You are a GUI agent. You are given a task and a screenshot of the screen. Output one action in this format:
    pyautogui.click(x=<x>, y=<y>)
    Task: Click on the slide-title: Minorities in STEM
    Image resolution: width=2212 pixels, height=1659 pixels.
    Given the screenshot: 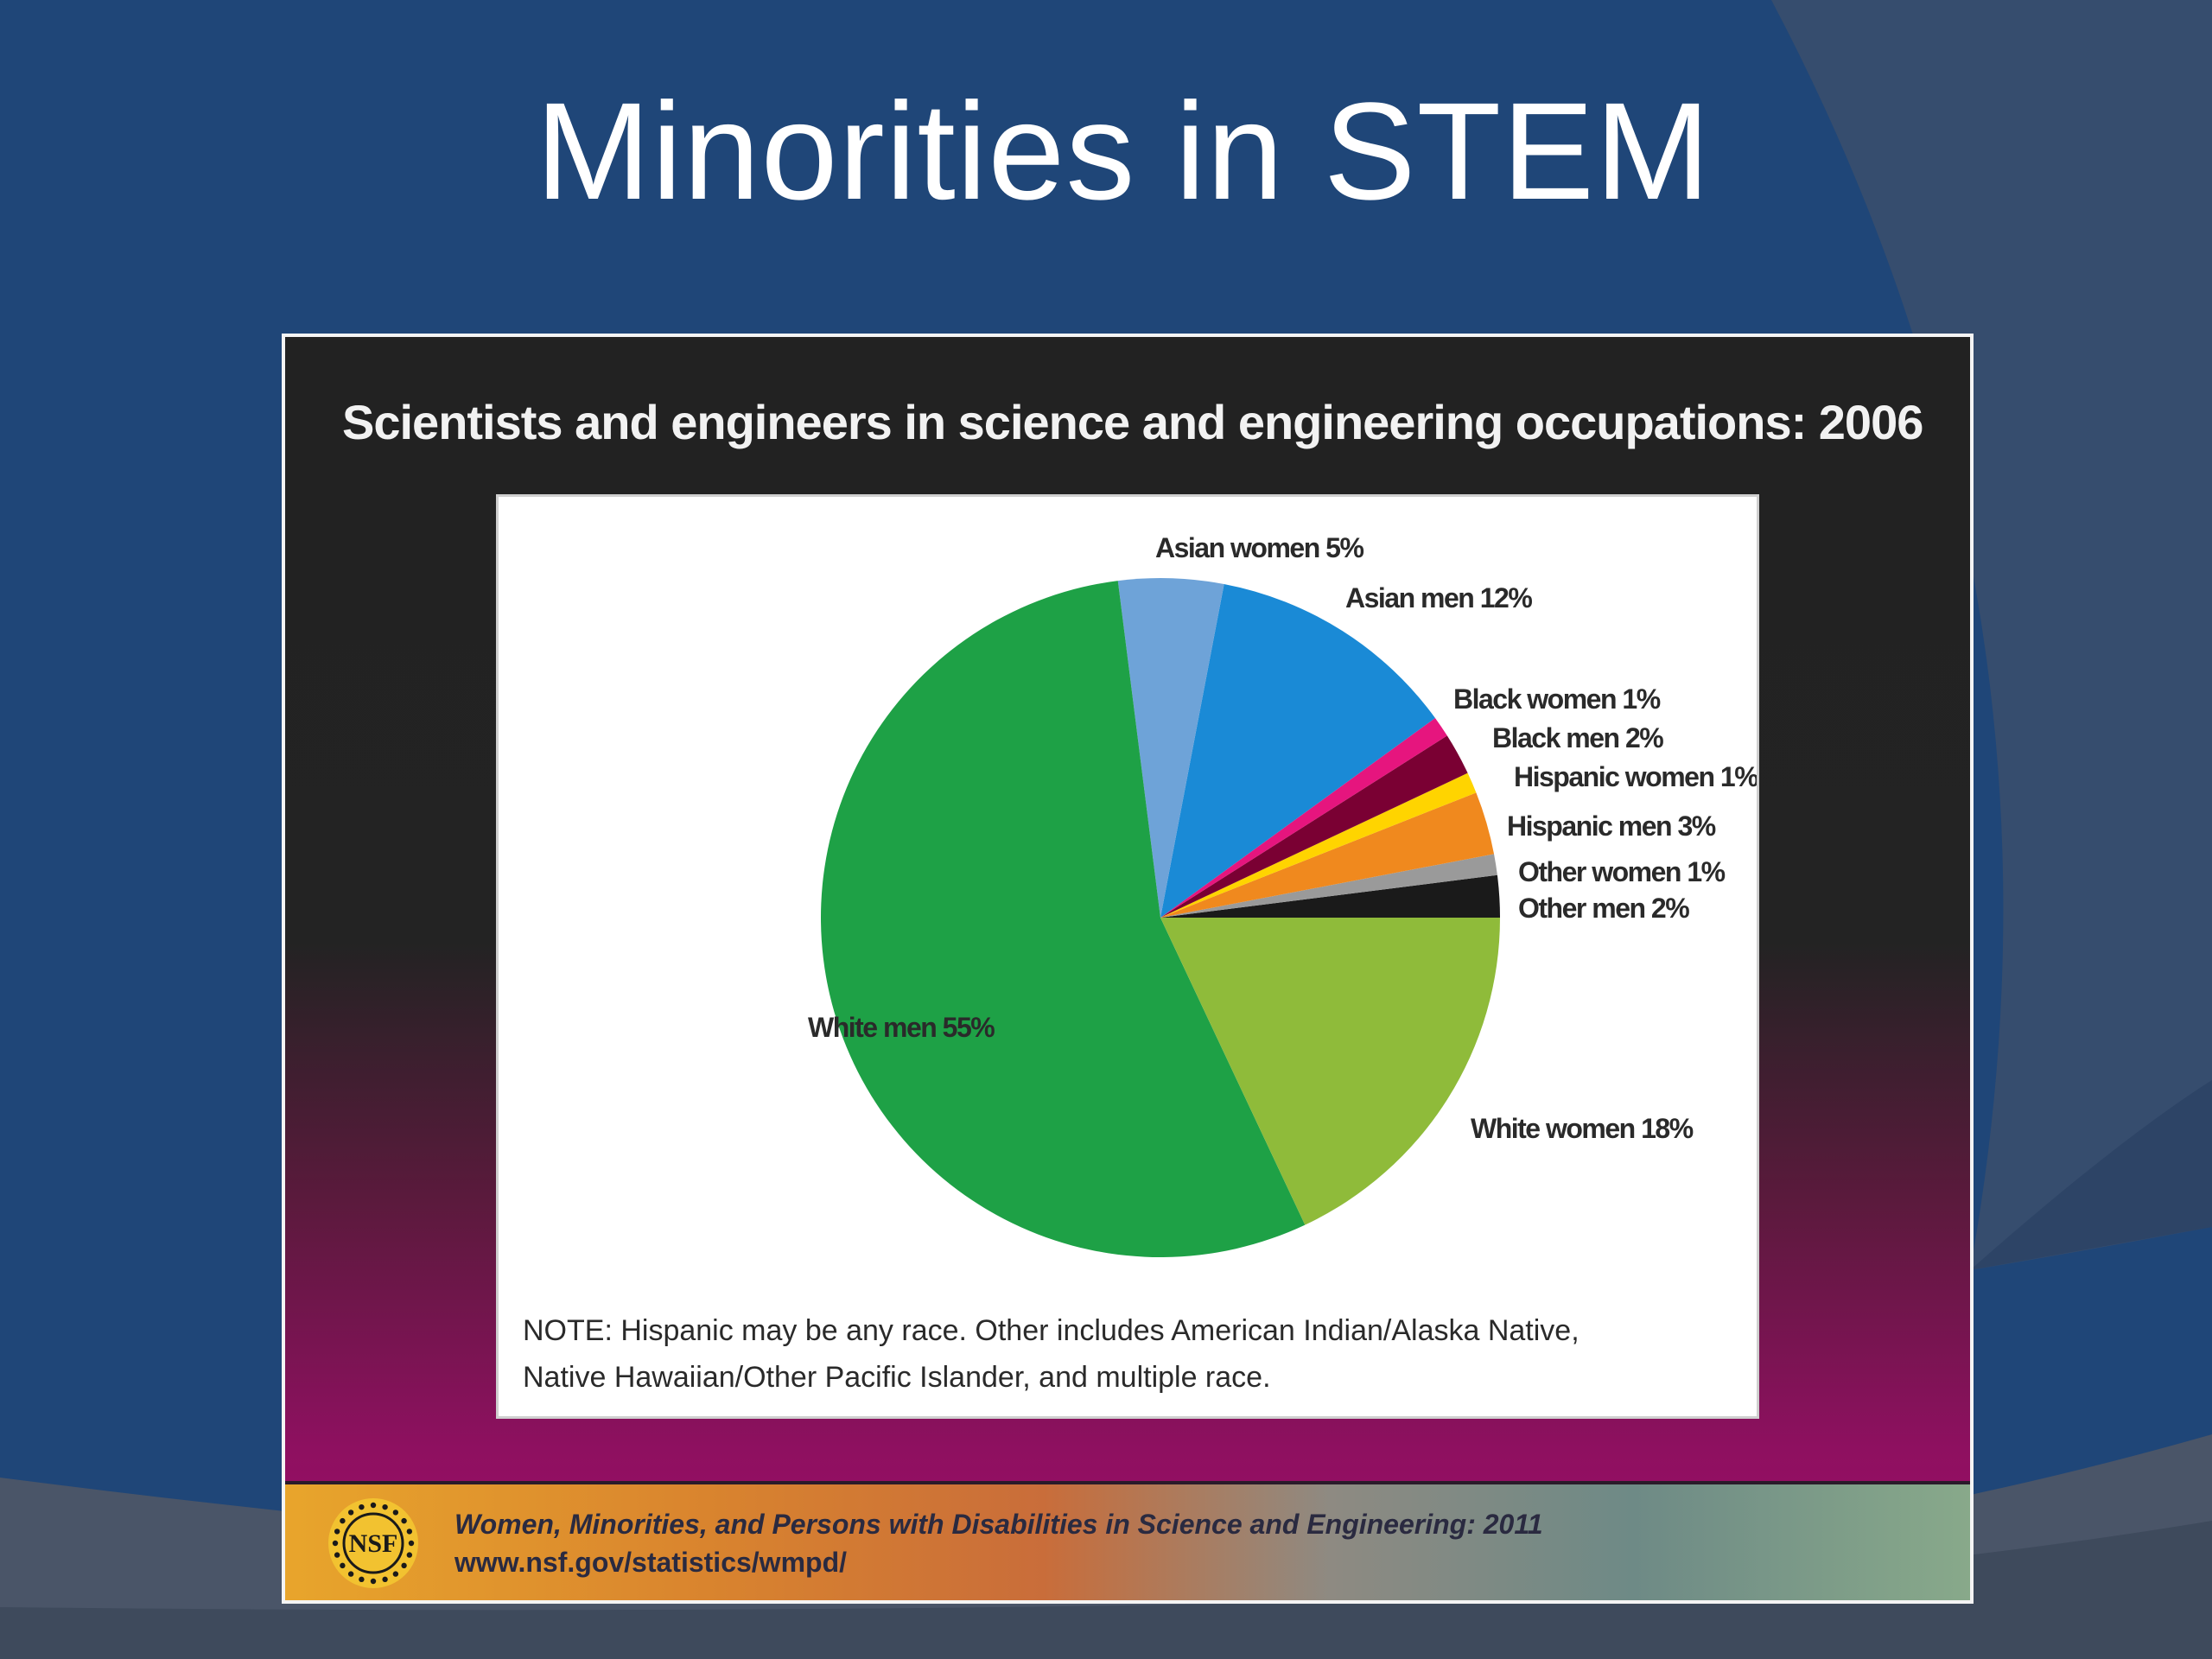 What is the action you would take?
    pyautogui.click(x=1123, y=150)
    